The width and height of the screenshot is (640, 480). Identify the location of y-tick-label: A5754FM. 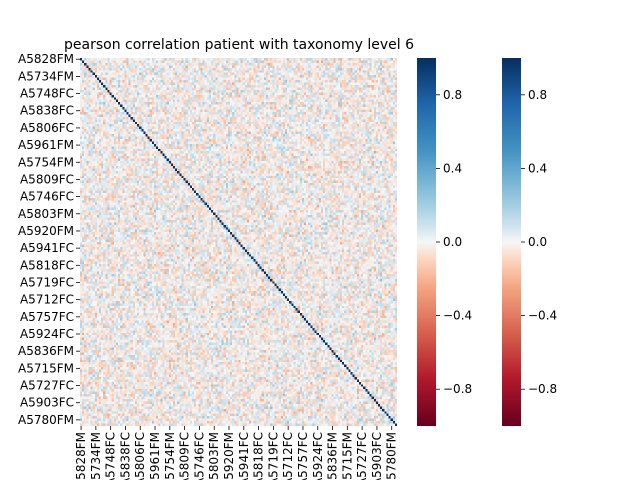
(46, 162).